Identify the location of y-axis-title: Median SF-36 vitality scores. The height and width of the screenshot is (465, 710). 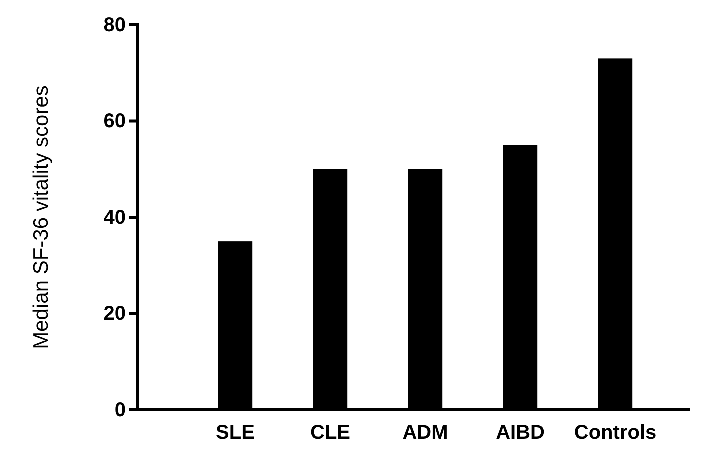
(41, 218).